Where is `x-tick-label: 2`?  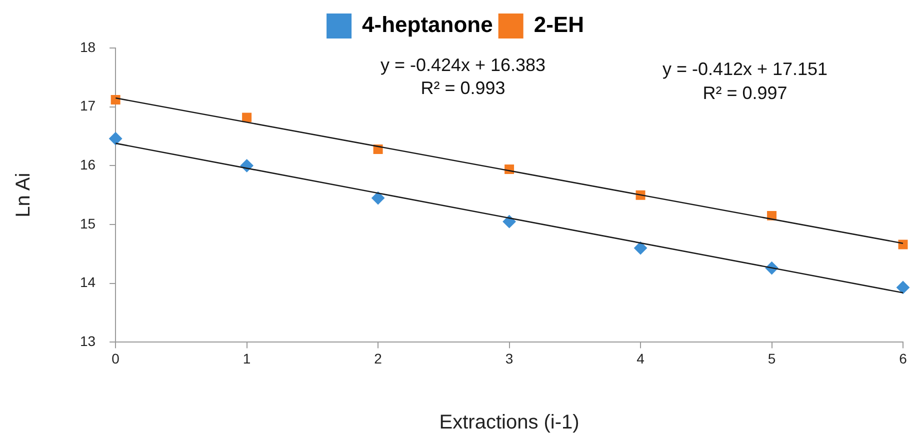
x-tick-label: 2 is located at coordinates (378, 358).